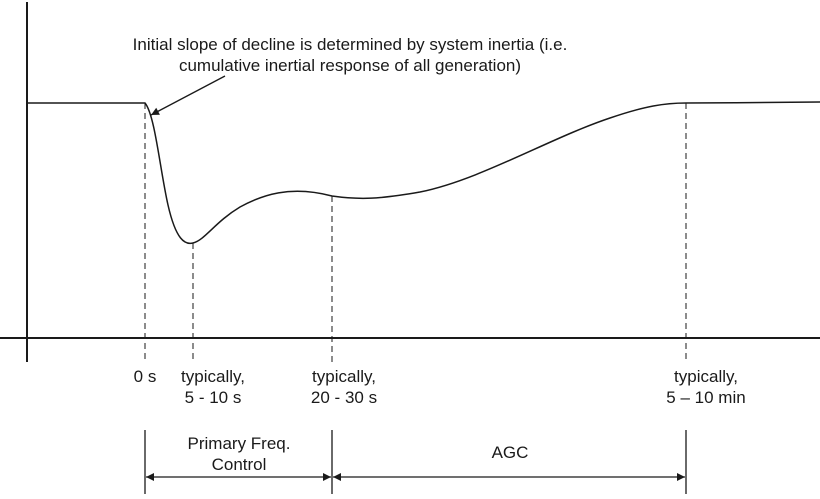 Image resolution: width=820 pixels, height=499 pixels. What do you see at coordinates (344, 397) in the screenshot?
I see `time-label-20-30s-line2: 20 - 30 s` at bounding box center [344, 397].